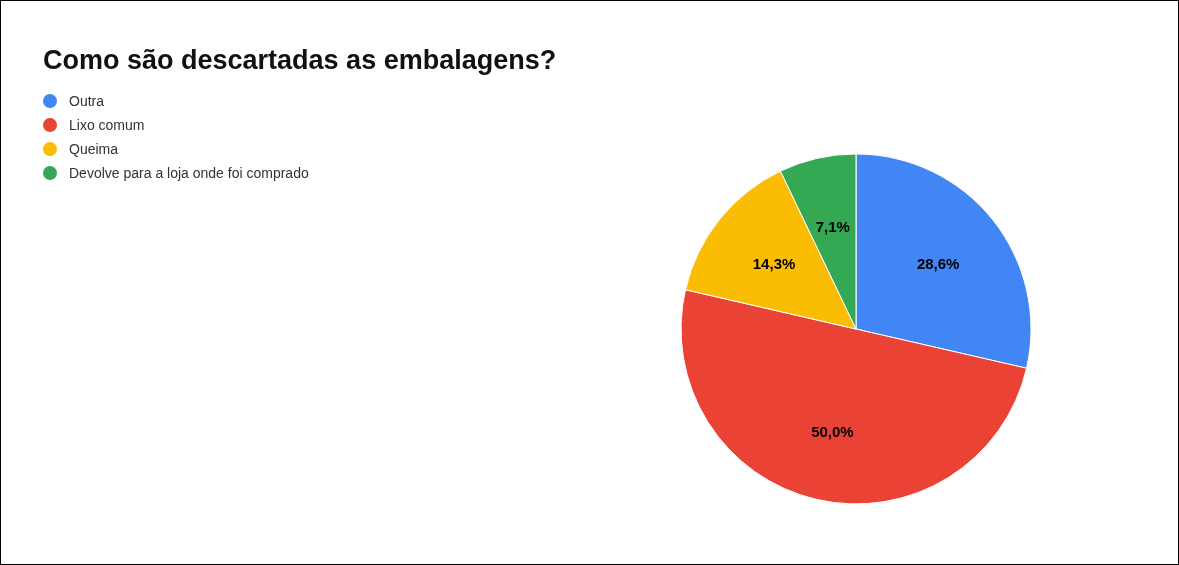  I want to click on data-label: 7,1%, so click(832, 227).